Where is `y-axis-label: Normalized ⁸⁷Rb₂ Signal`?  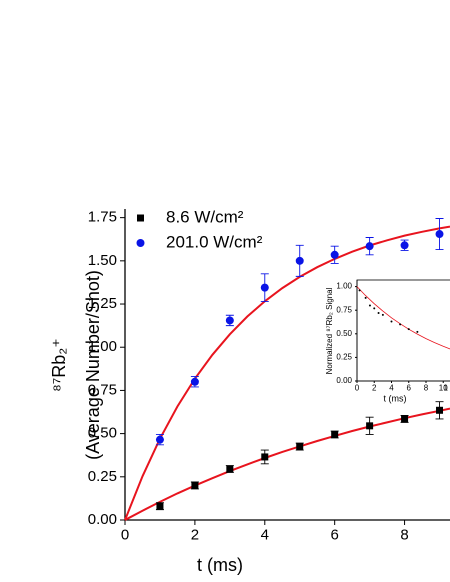 y-axis-label: Normalized ⁸⁷Rb₂ Signal is located at coordinates (329, 330).